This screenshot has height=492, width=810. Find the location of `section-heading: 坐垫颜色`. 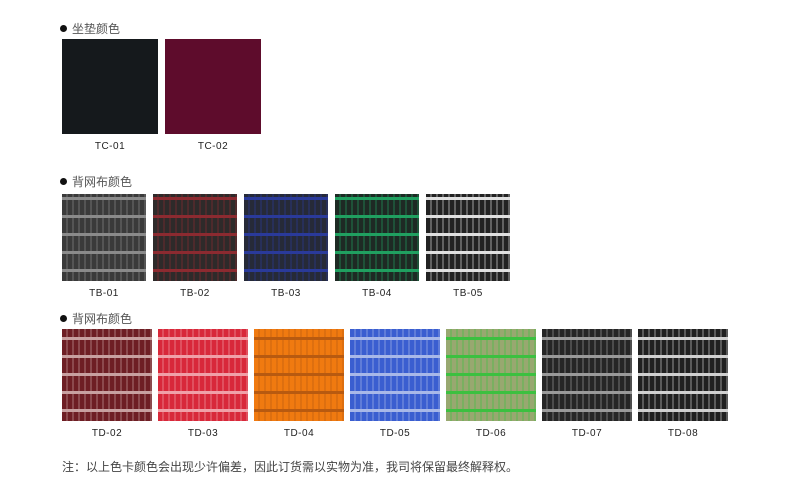

section-heading: 坐垫颜色 is located at coordinates (90, 28).